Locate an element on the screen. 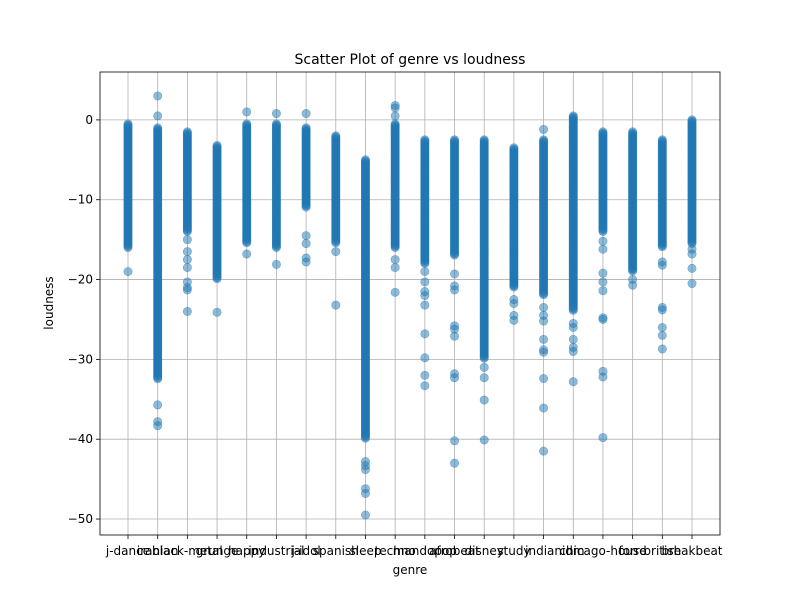  x-tick-label-sleep: sleep is located at coordinates (365, 551).